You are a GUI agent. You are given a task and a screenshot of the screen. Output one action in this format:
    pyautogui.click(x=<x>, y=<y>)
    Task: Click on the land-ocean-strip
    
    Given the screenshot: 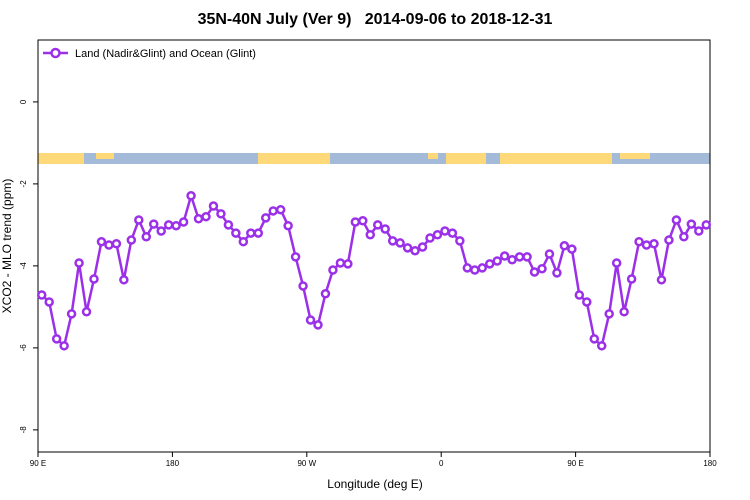 What is the action you would take?
    pyautogui.click(x=374, y=158)
    